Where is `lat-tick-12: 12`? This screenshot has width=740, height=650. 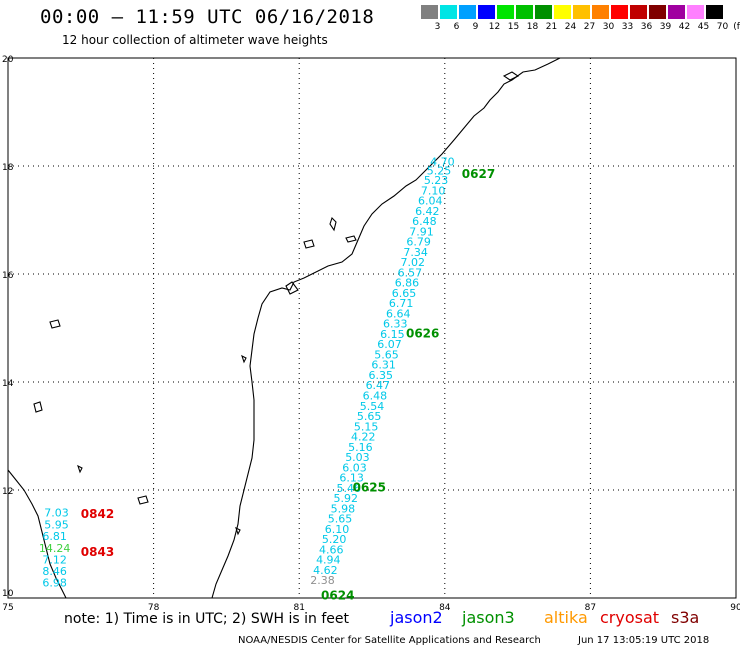 lat-tick-12: 12 is located at coordinates (7, 492).